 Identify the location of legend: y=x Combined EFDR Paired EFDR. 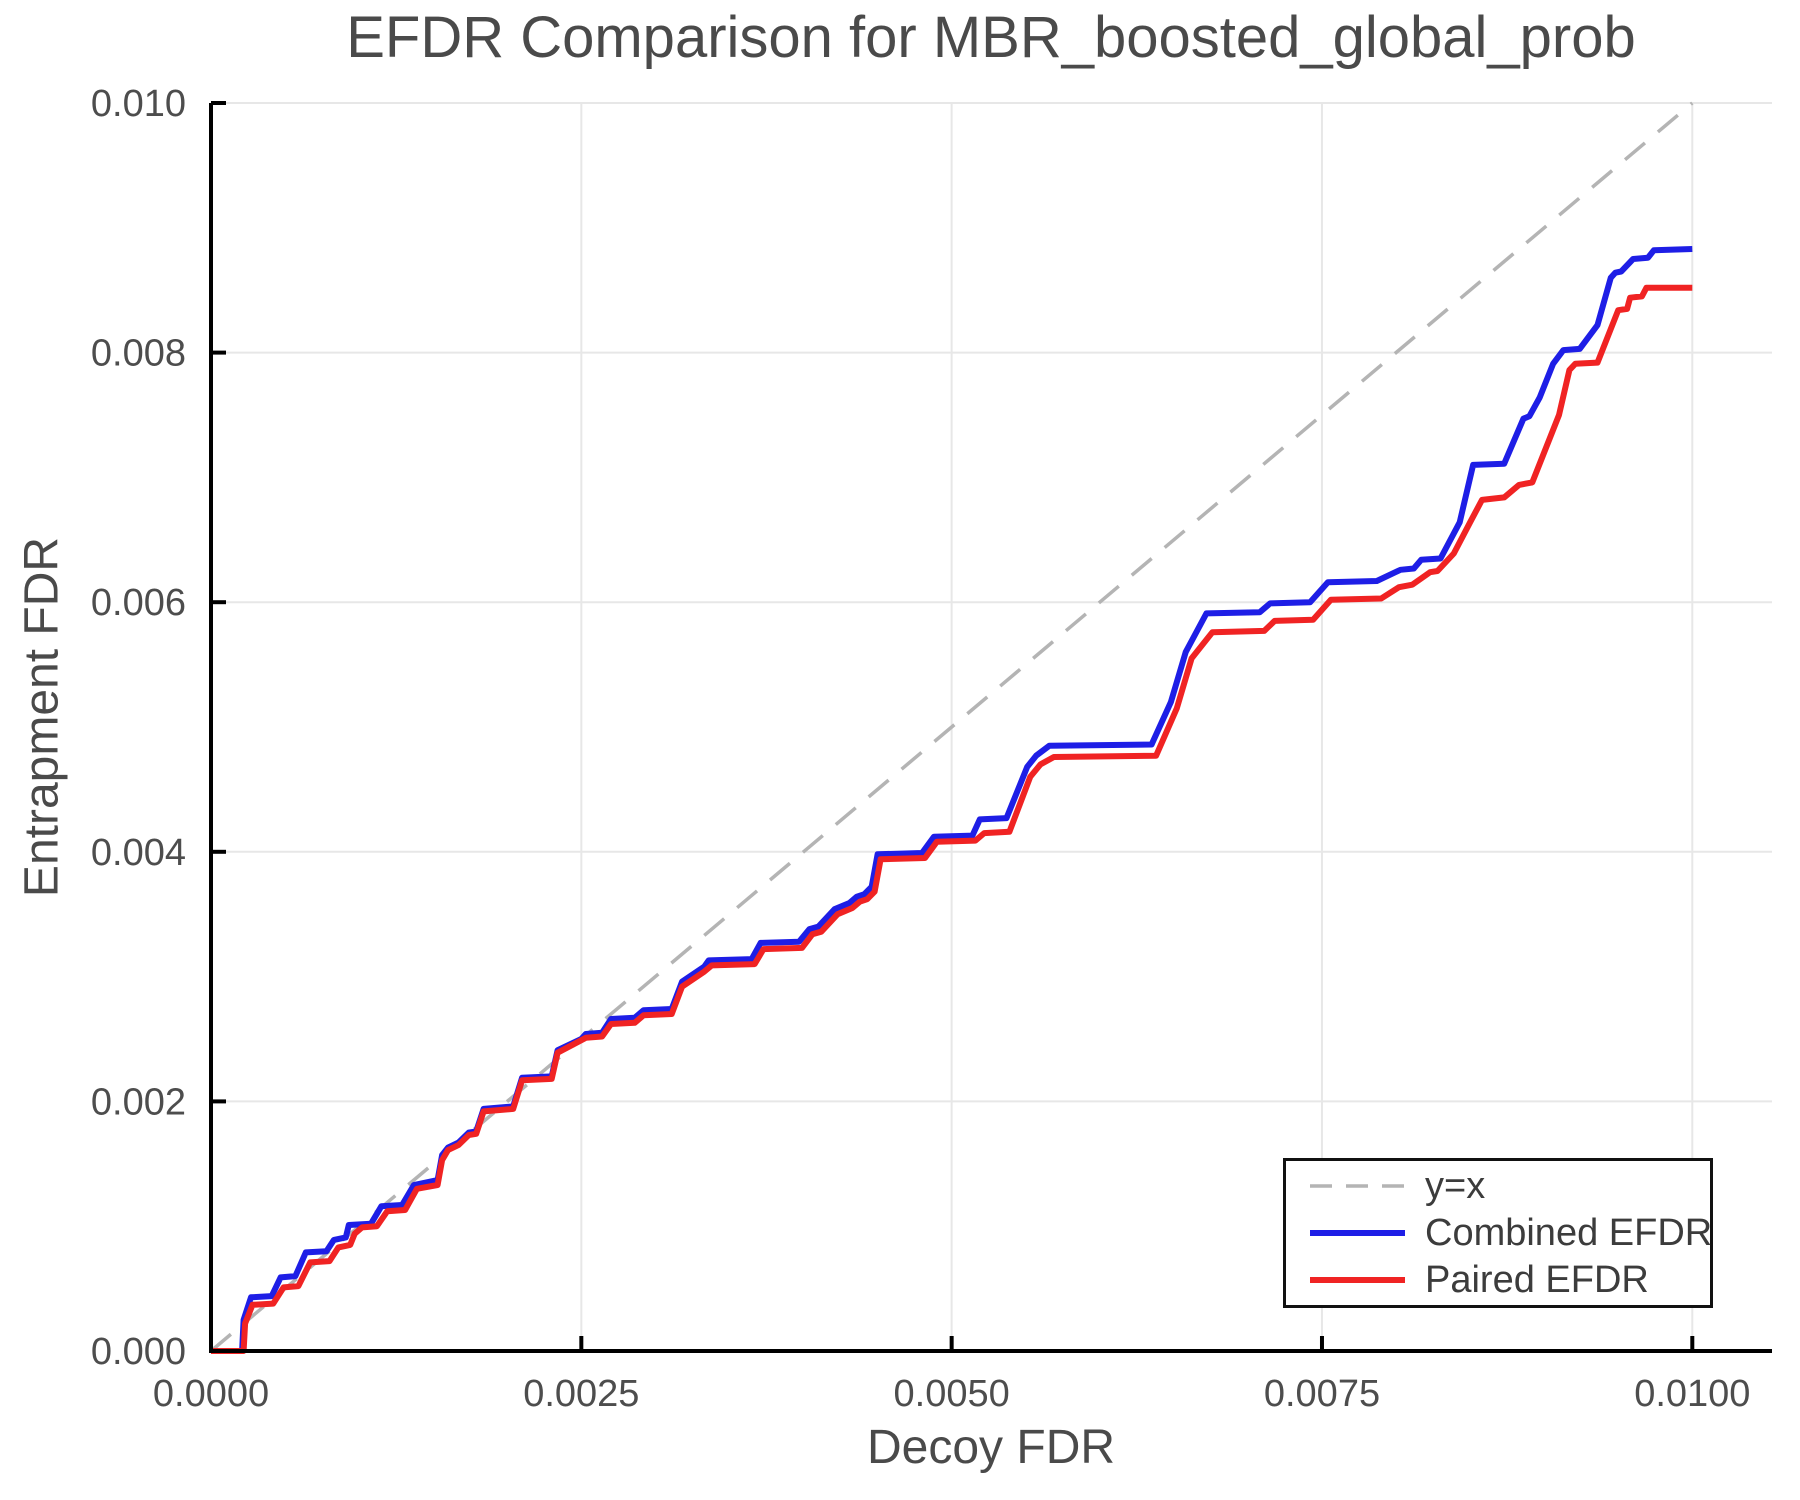
(1498, 1233).